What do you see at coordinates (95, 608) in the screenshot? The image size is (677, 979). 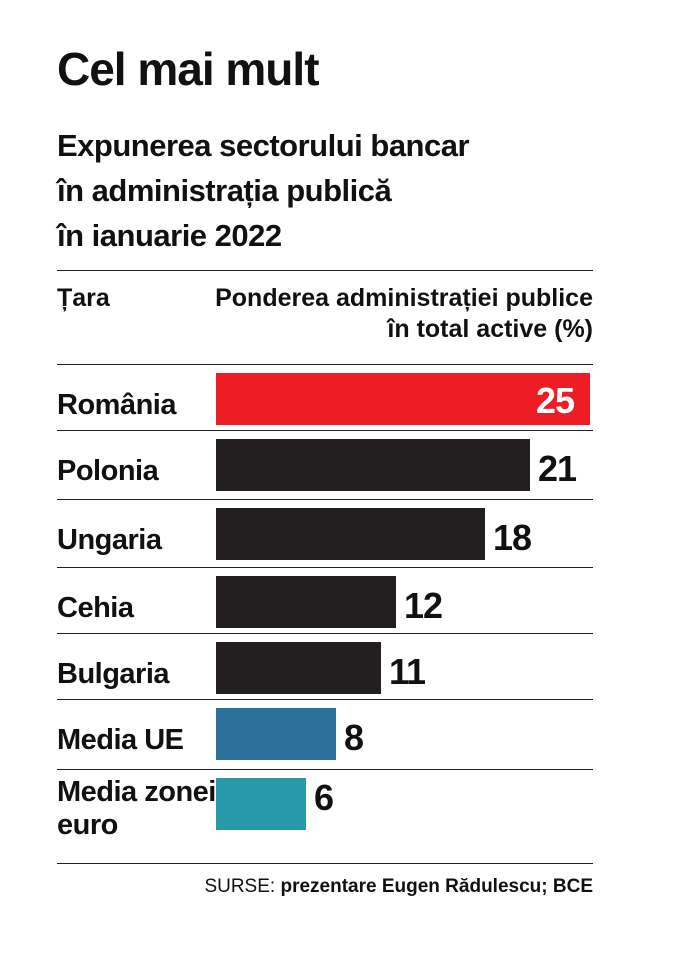 I see `category-label: Cehia` at bounding box center [95, 608].